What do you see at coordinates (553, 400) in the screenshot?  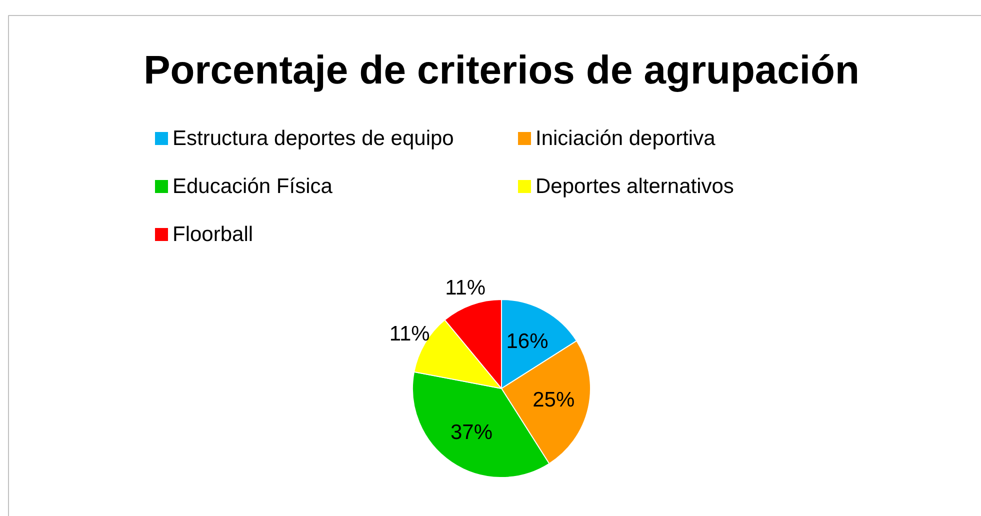 I see `data-label: 25%` at bounding box center [553, 400].